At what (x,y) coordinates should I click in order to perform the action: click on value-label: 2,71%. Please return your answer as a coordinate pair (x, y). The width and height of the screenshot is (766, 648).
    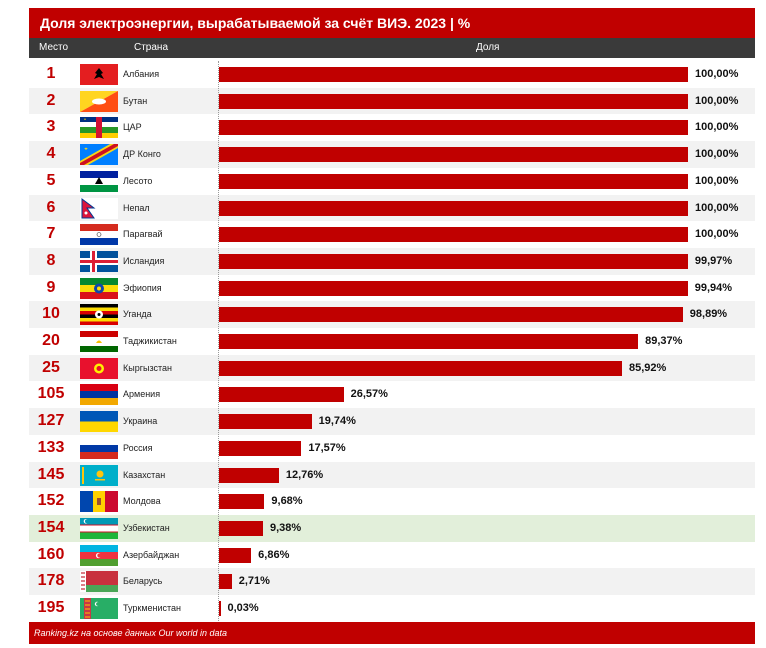
    Looking at the image, I should click on (254, 581).